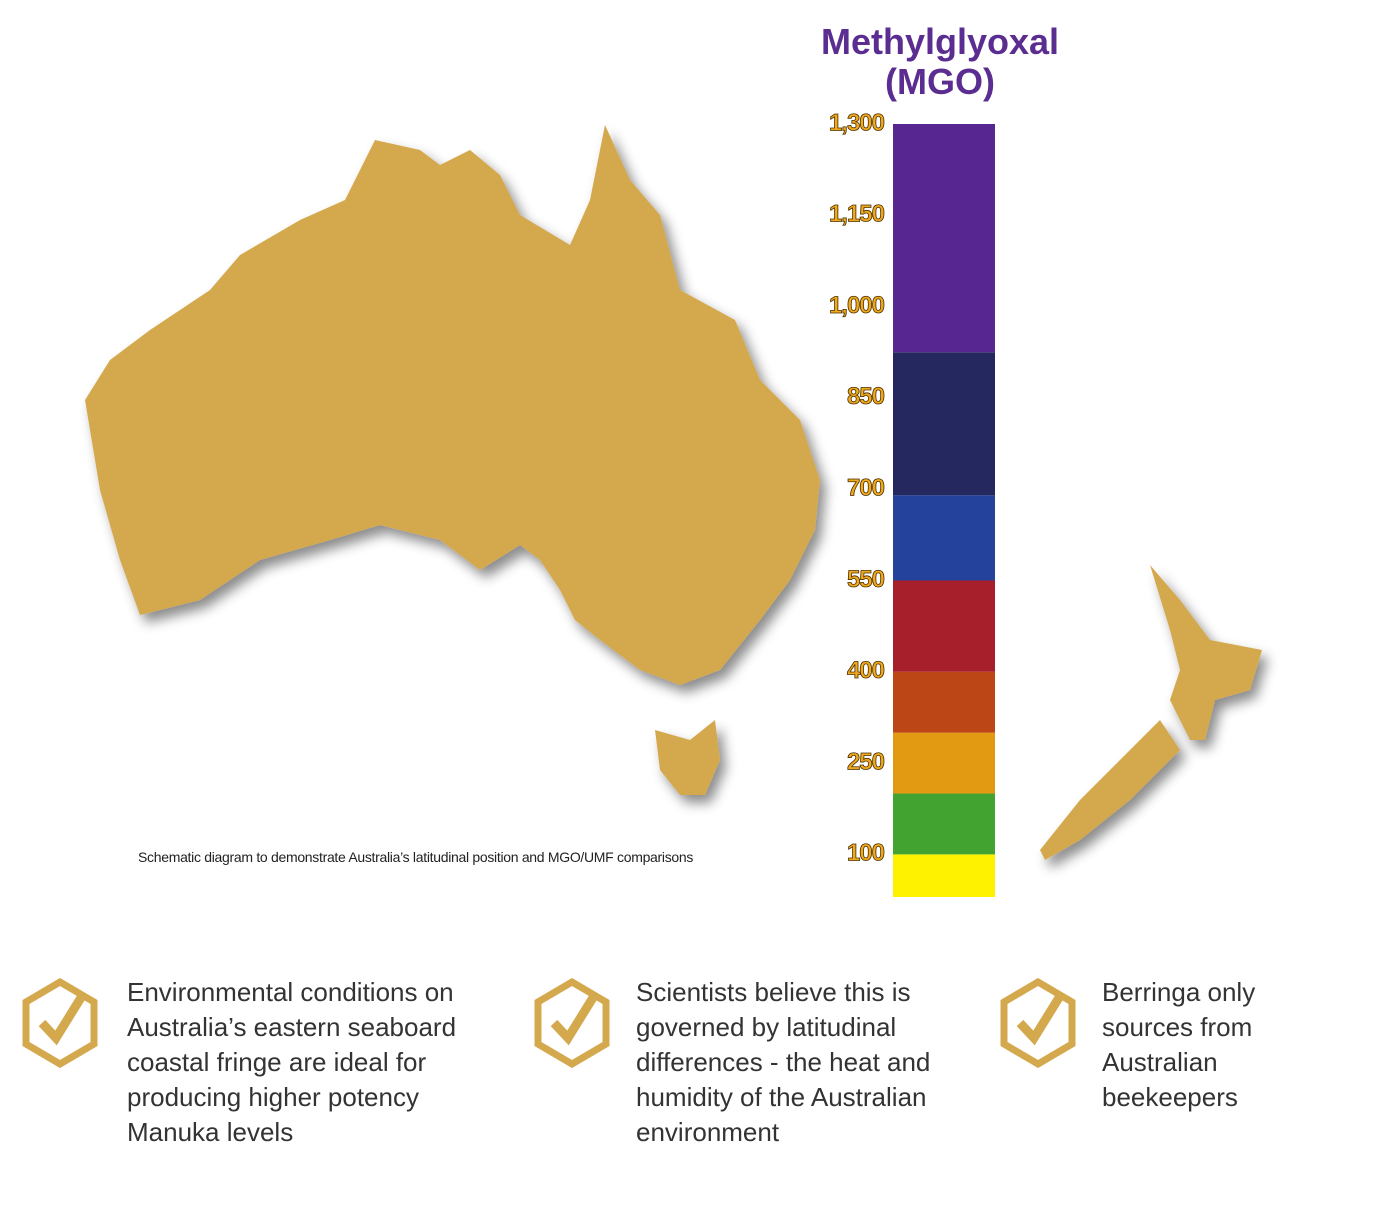 This screenshot has width=1385, height=1227. What do you see at coordinates (866, 761) in the screenshot?
I see `y-tick-label: 250` at bounding box center [866, 761].